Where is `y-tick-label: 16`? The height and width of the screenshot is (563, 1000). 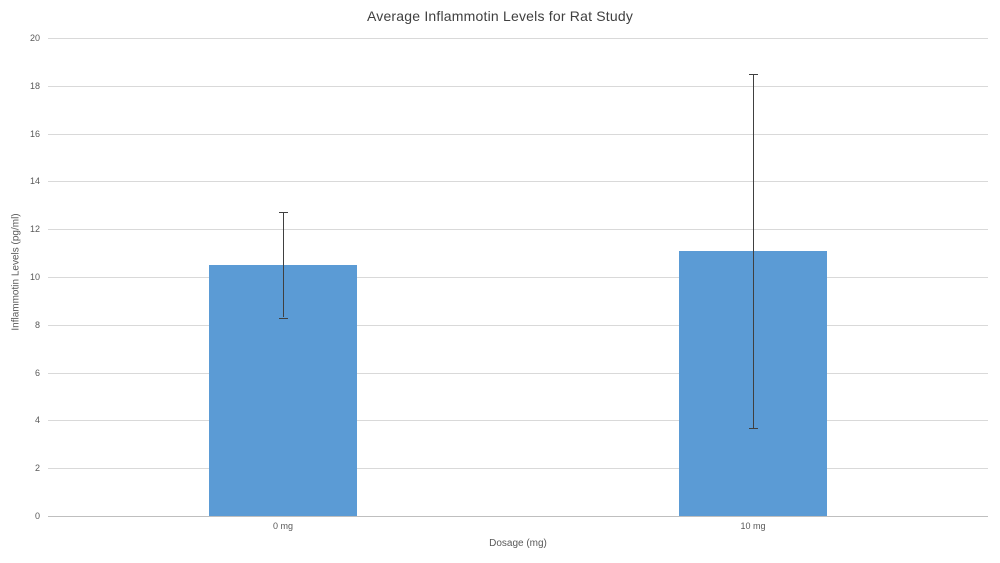 y-tick-label: 16 is located at coordinates (34, 134).